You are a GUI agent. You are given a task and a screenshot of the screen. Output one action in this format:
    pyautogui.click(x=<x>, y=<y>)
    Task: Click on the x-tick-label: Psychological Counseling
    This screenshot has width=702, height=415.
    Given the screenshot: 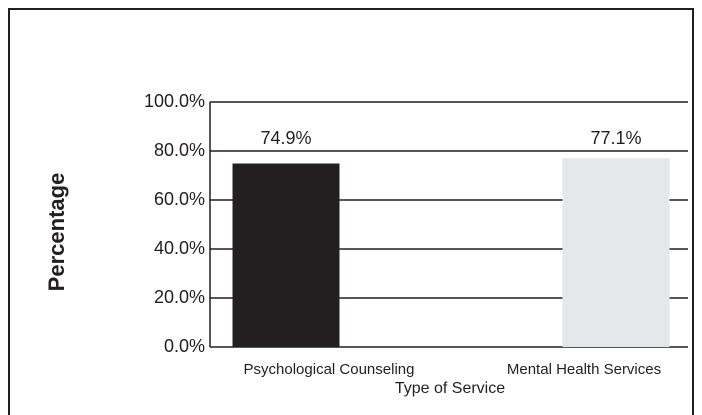 What is the action you would take?
    pyautogui.click(x=329, y=369)
    